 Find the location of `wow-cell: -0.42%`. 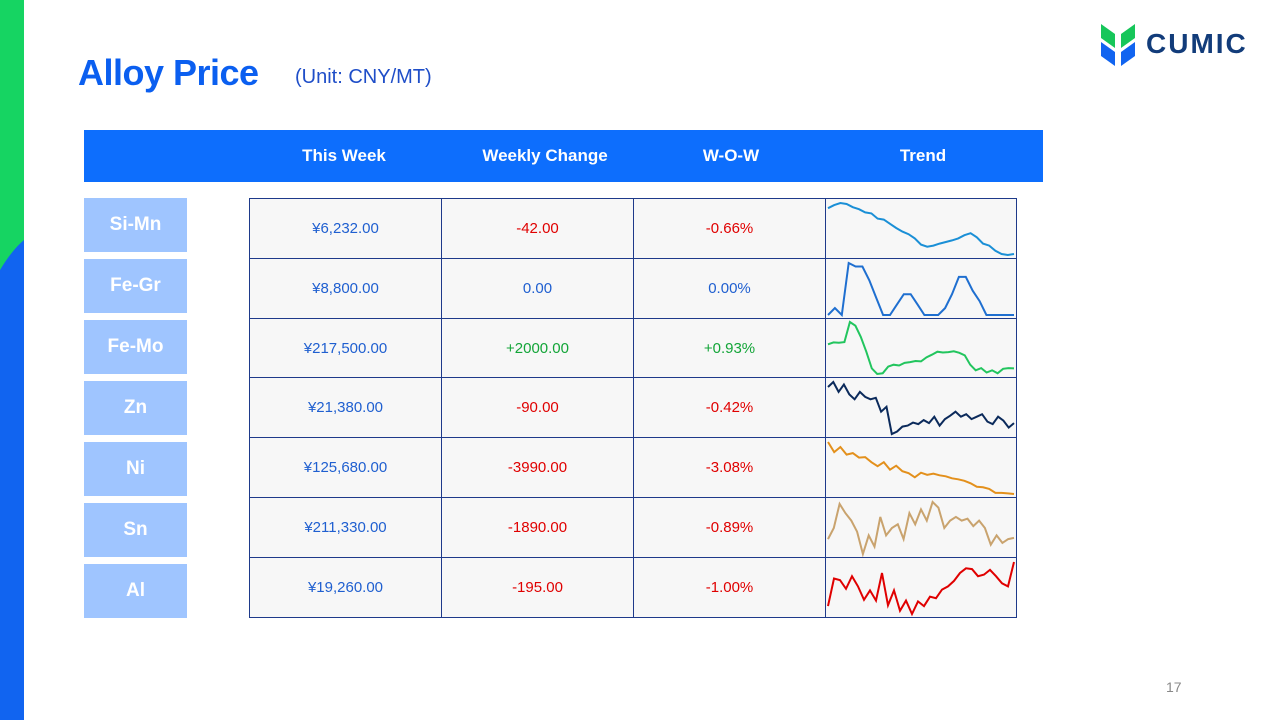

wow-cell: -0.42% is located at coordinates (729, 407).